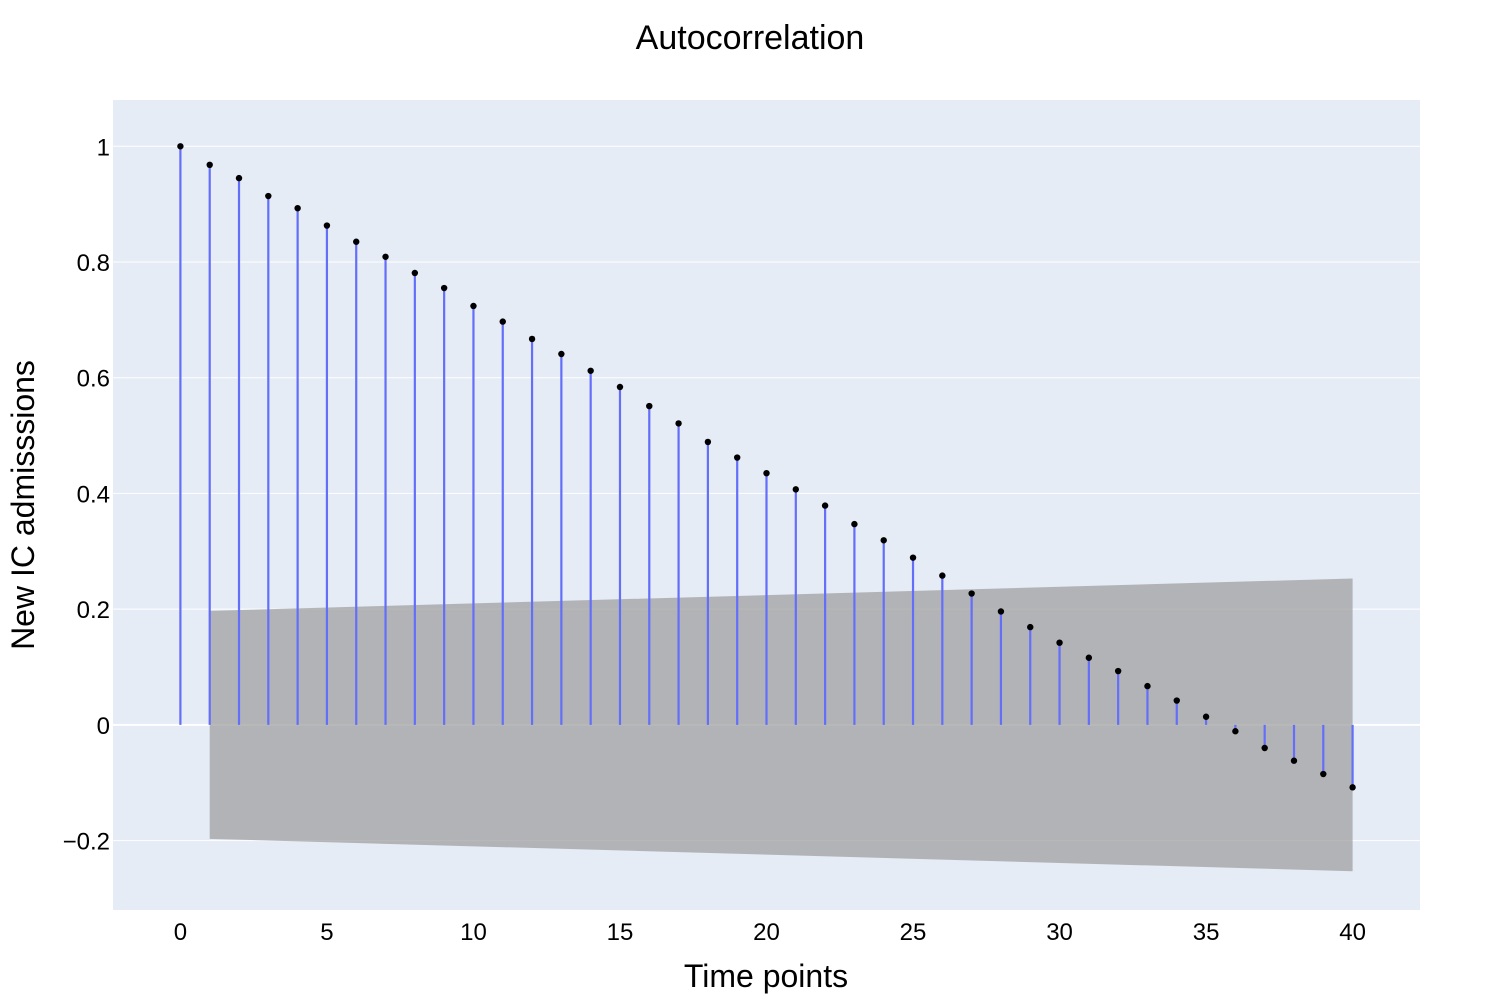  What do you see at coordinates (620, 932) in the screenshot?
I see `x-tick-label: 15` at bounding box center [620, 932].